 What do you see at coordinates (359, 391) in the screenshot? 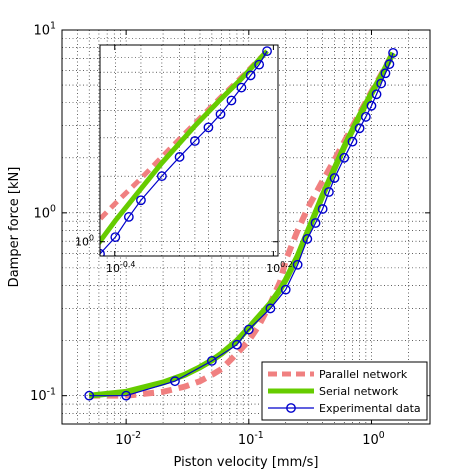
I see `legend-label: Serial network` at bounding box center [359, 391].